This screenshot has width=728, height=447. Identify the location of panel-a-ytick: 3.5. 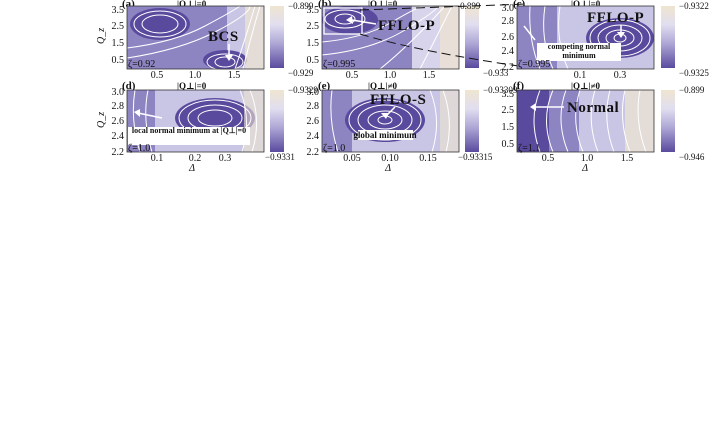
(118, 10).